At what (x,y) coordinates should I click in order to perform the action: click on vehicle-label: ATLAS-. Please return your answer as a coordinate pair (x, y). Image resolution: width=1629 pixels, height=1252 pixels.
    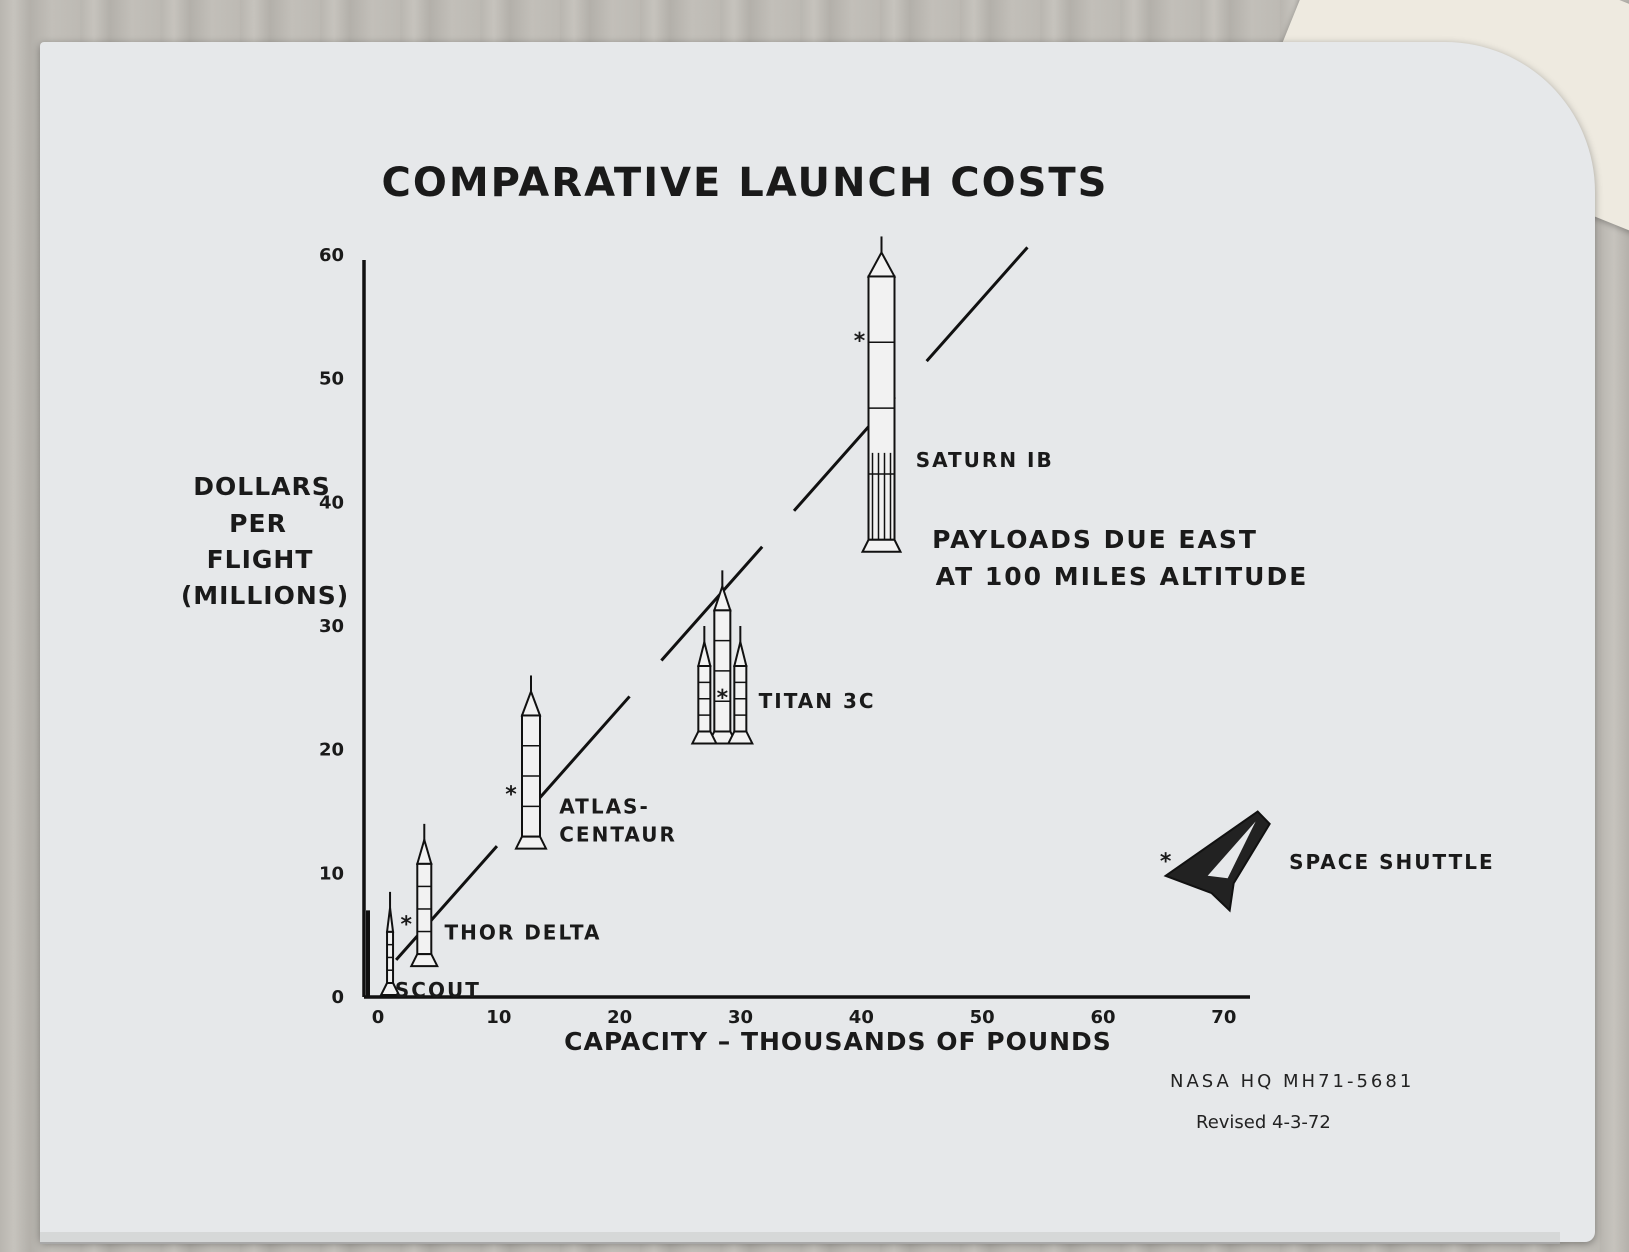
    Looking at the image, I should click on (604, 806).